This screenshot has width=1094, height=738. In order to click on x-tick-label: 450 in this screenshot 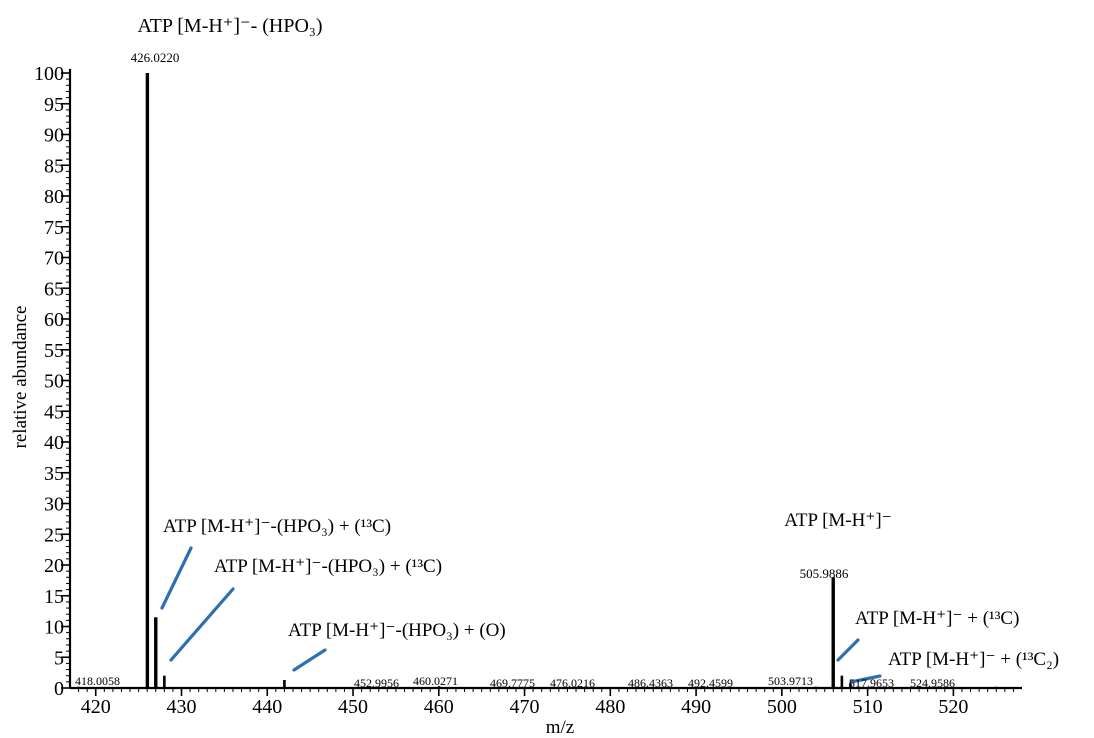, I will do `click(353, 707)`.